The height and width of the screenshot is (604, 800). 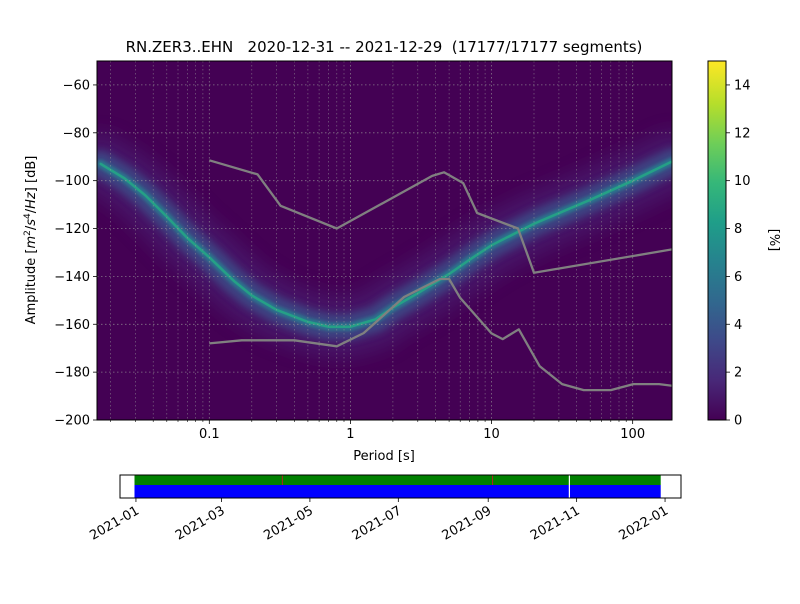 I want to click on y-tick-label: −160, so click(x=72, y=325).